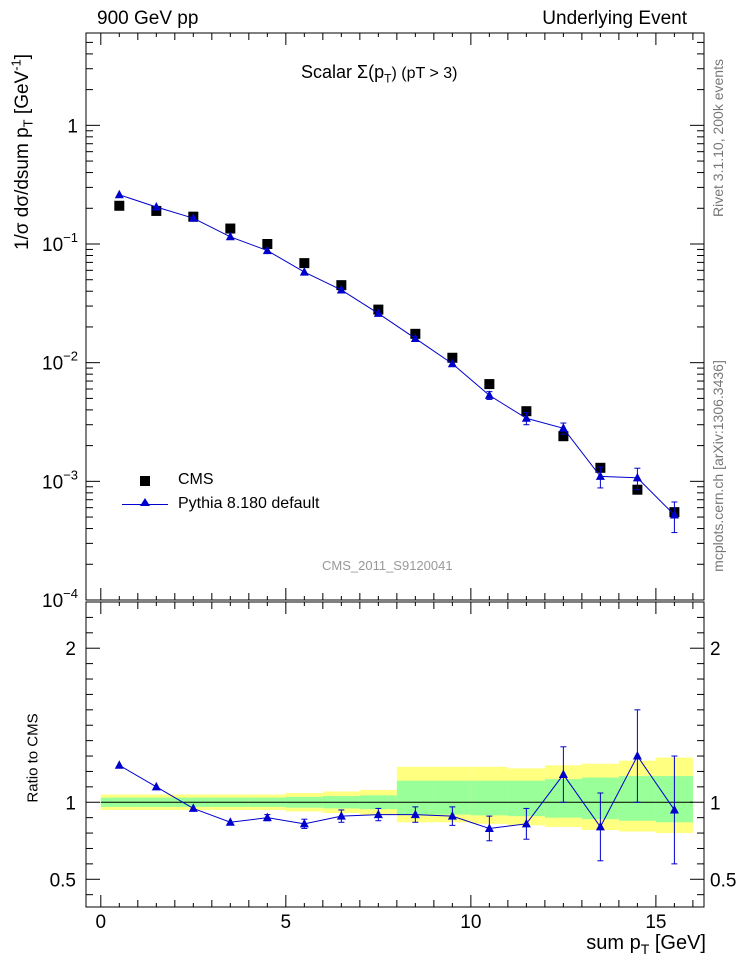  Describe the element at coordinates (677, 943) in the screenshot. I see `x-axis-label-unit: [GeV]` at that location.